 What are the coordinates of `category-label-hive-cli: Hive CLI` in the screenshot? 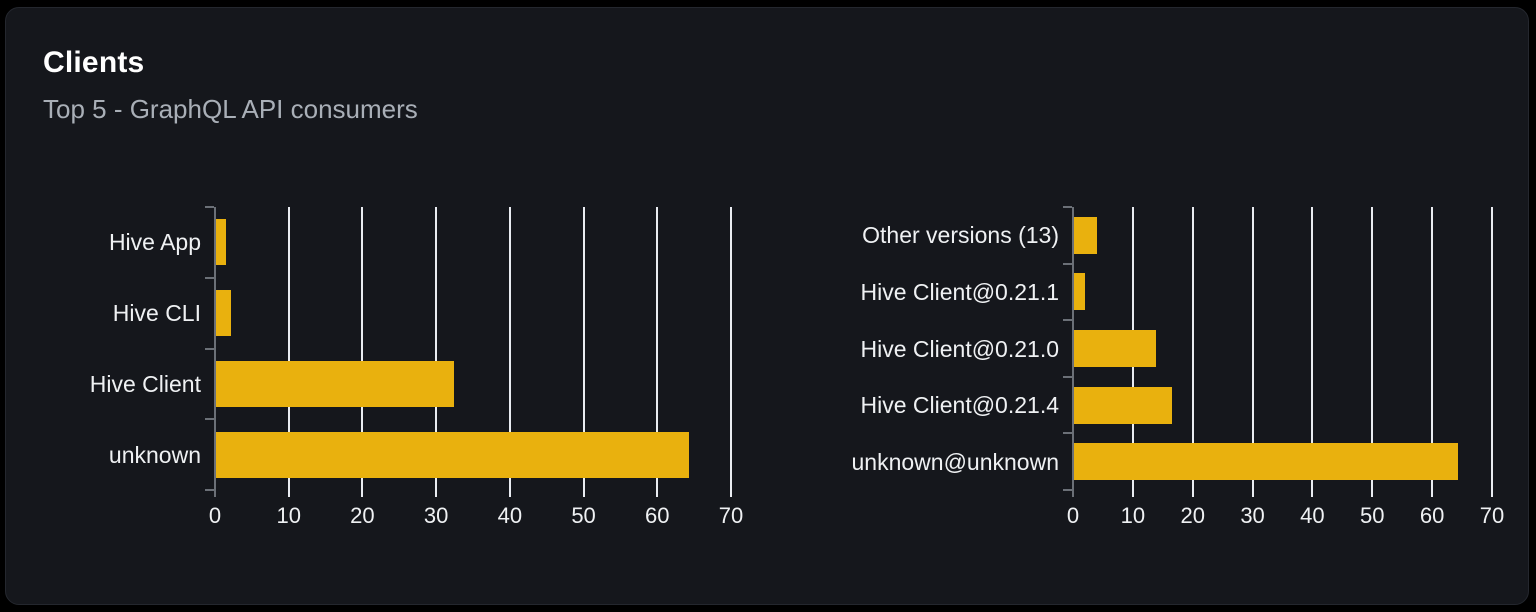 It's located at (156, 313).